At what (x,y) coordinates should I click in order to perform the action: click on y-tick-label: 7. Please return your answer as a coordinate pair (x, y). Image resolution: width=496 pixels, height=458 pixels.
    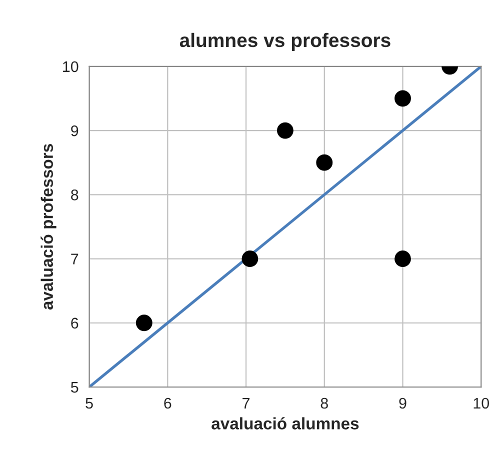
    Looking at the image, I should click on (74, 259).